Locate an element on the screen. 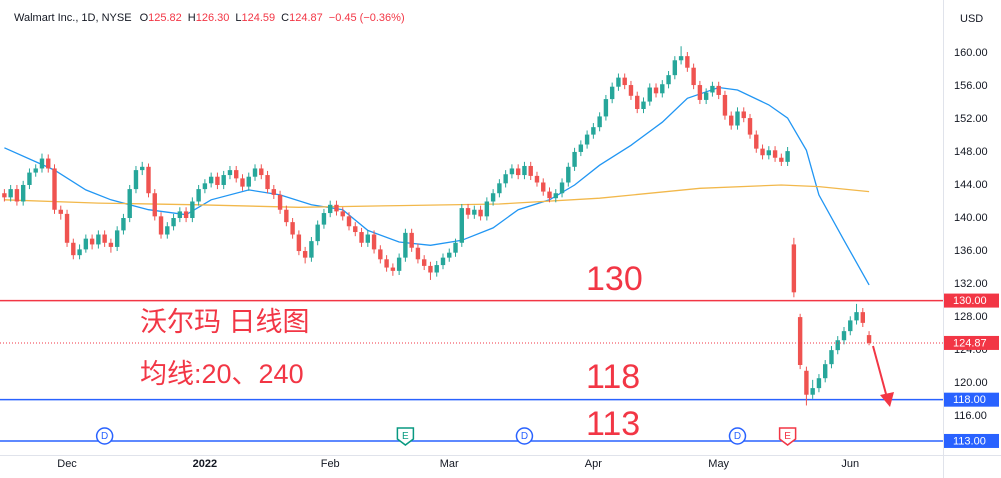 The width and height of the screenshot is (1001, 478). field-key: H is located at coordinates (192, 18).